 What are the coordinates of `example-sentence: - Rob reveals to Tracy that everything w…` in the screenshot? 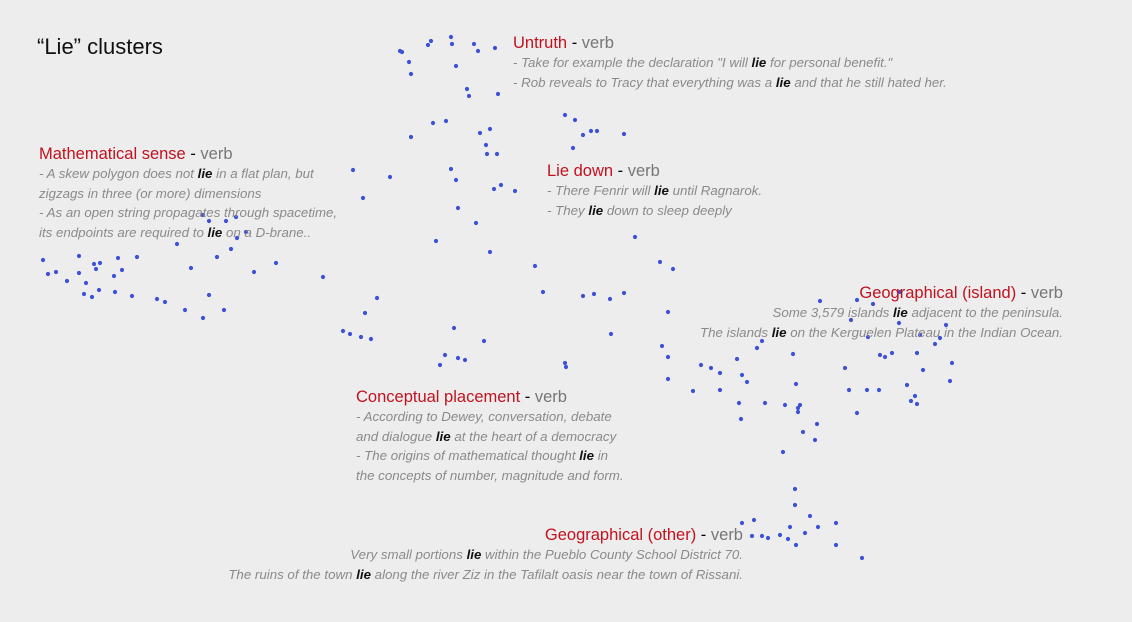 It's located at (730, 82).